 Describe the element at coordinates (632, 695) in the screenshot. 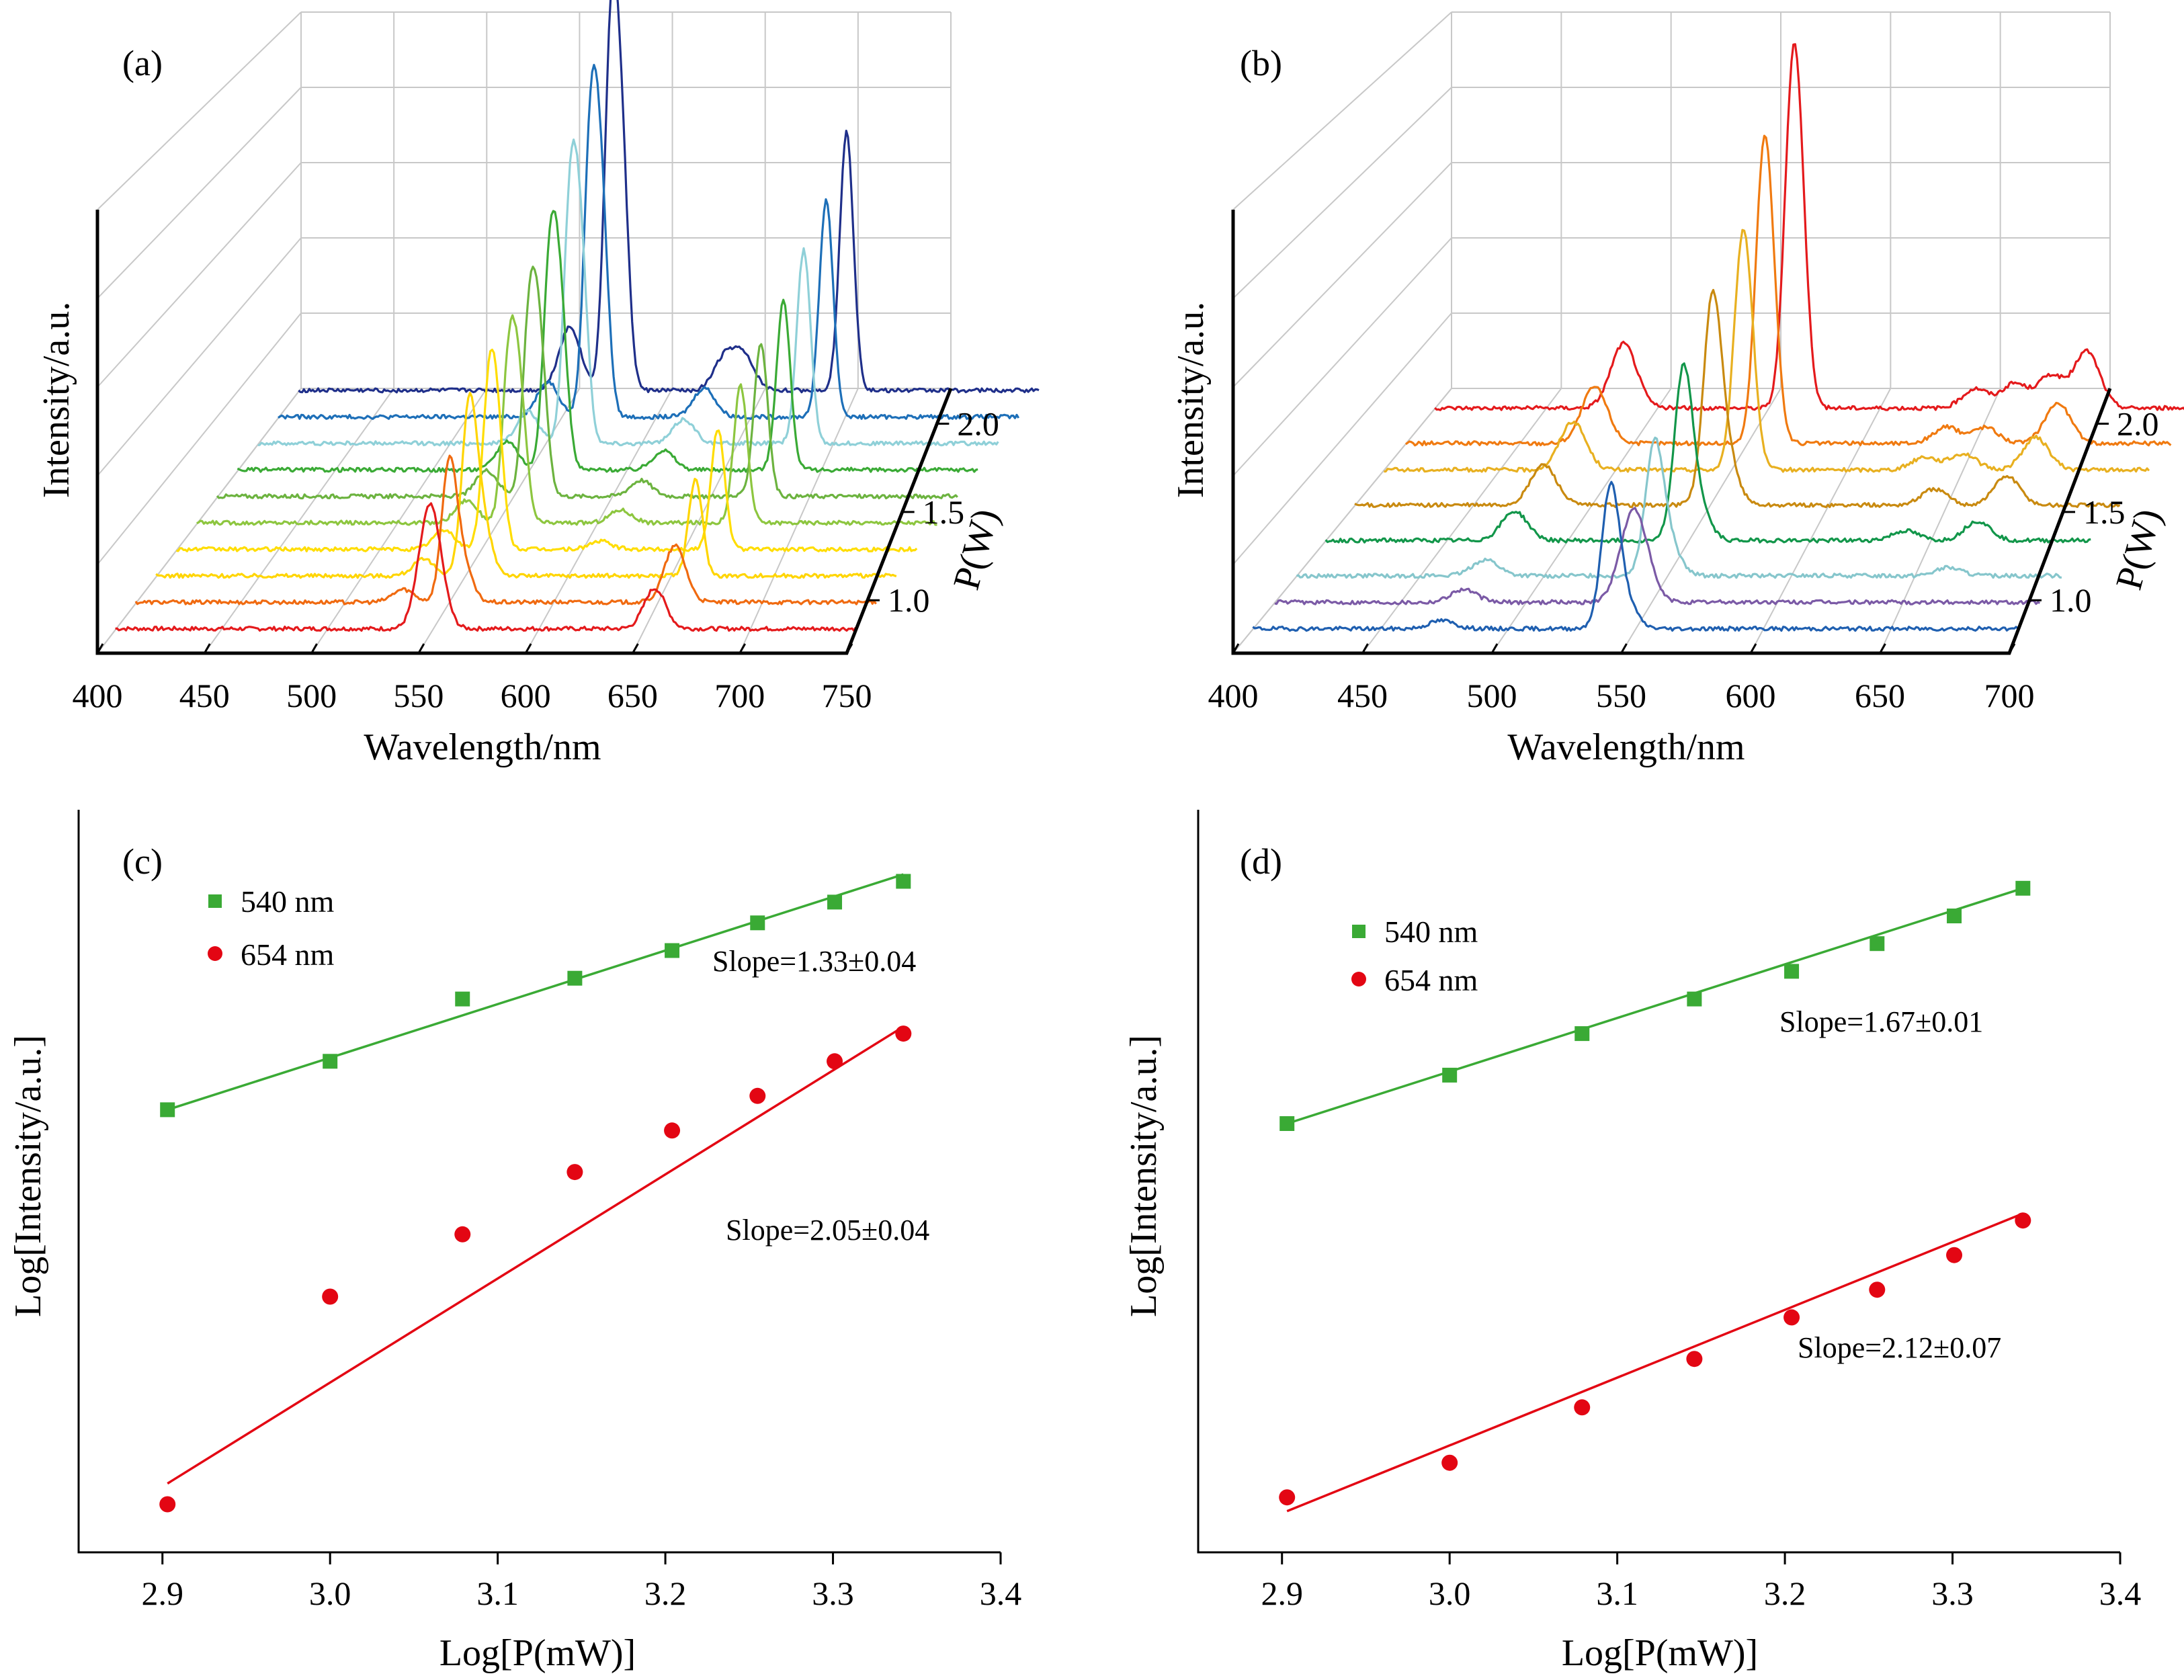

I see `x-tick-label: 650` at that location.